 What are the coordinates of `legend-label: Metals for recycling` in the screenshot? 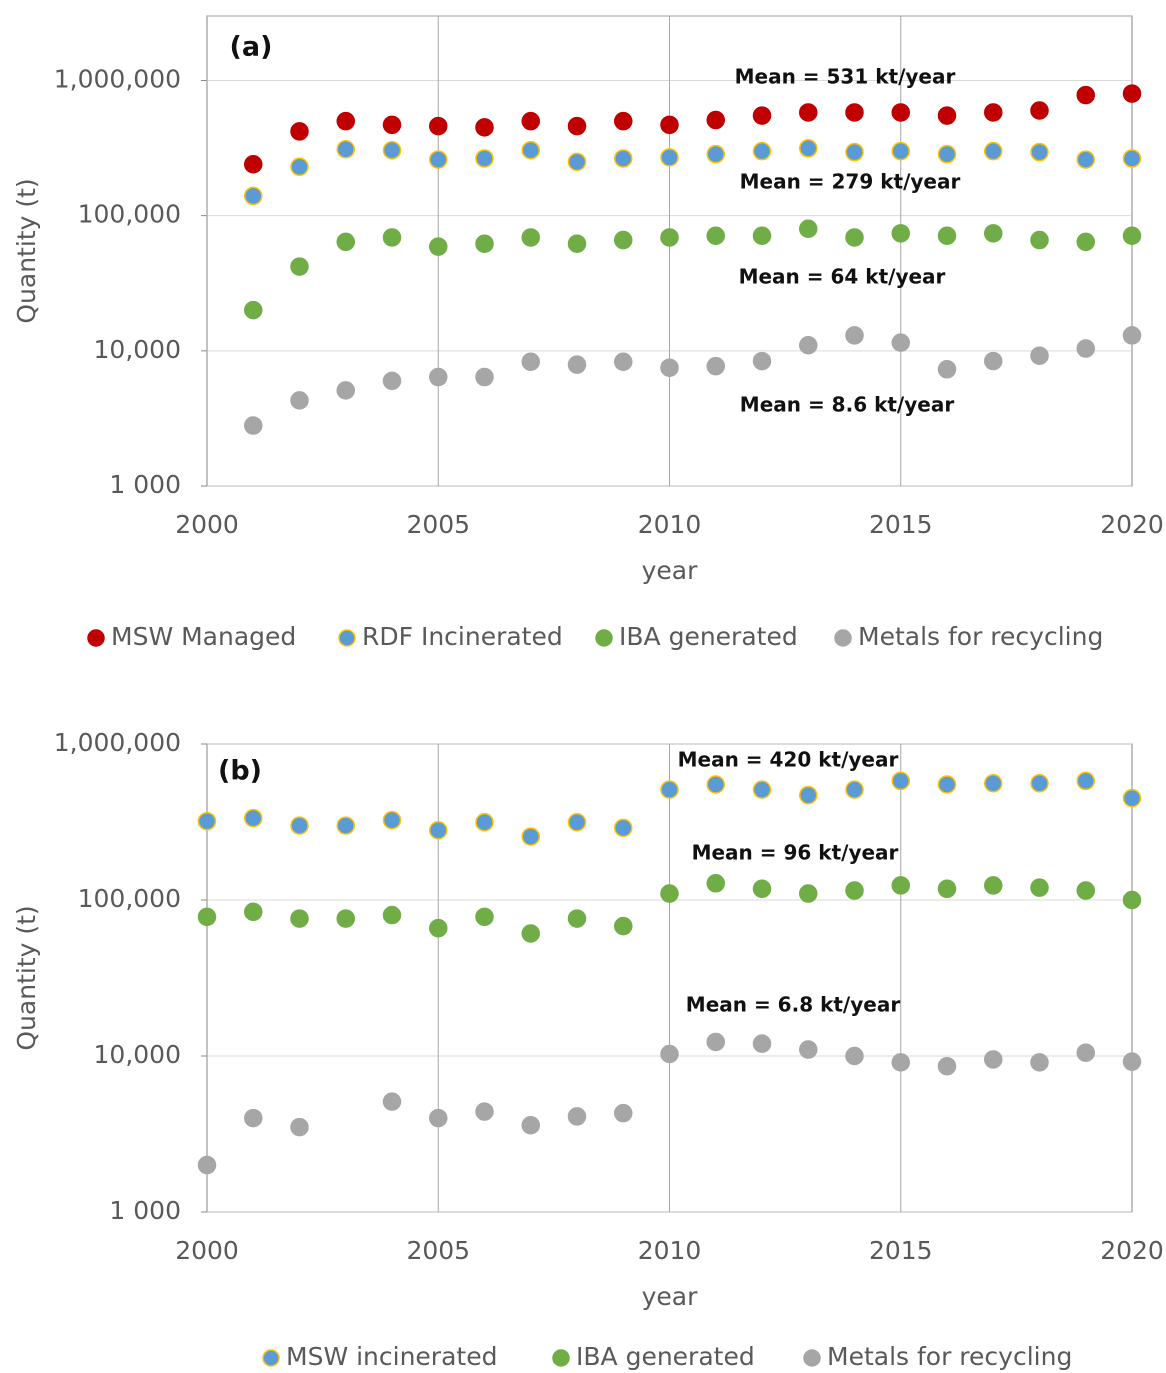 It's located at (980, 636).